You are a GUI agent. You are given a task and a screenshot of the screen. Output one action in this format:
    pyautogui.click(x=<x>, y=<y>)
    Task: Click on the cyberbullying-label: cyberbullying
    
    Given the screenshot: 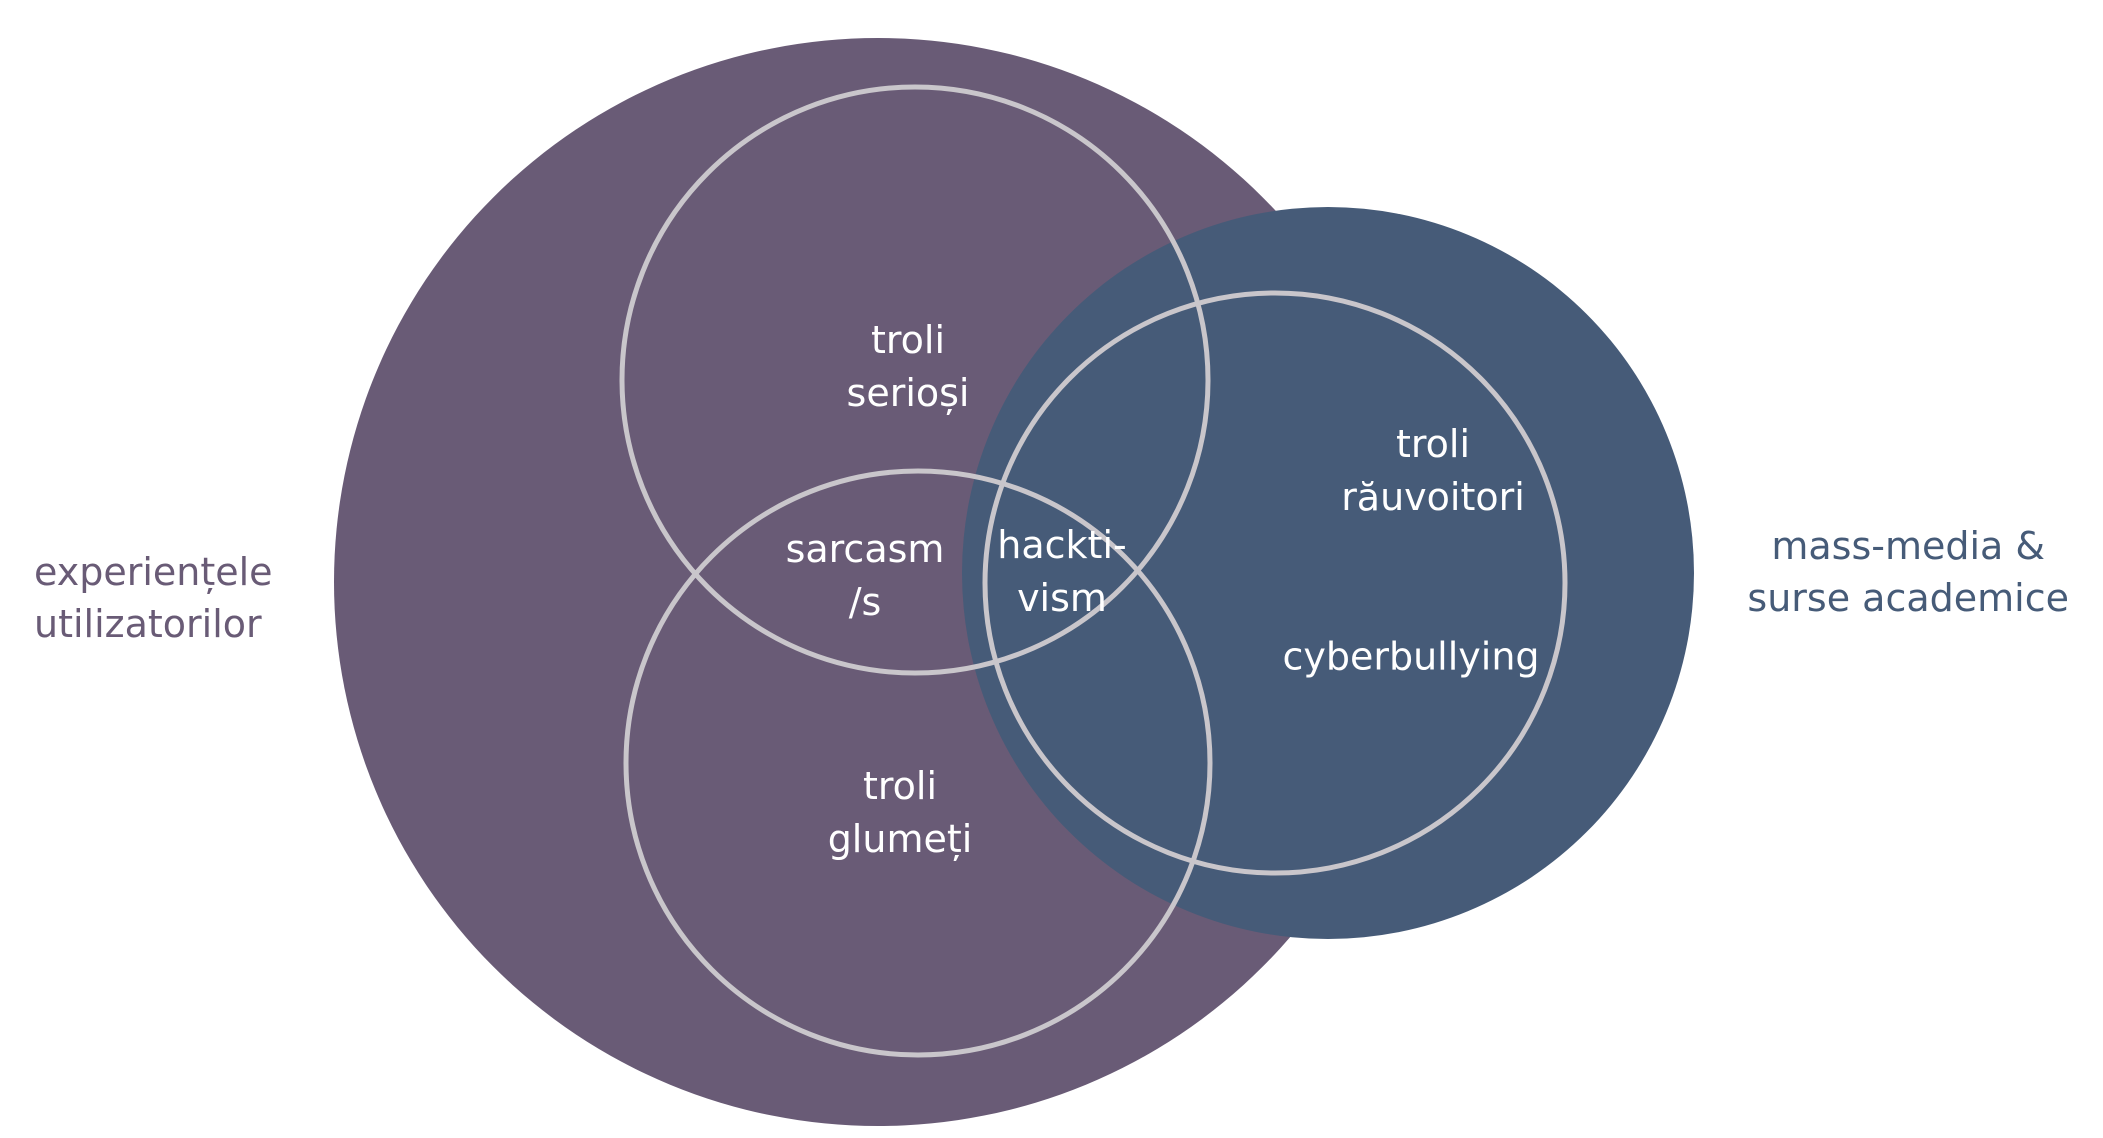 What is the action you would take?
    pyautogui.click(x=1410, y=657)
    